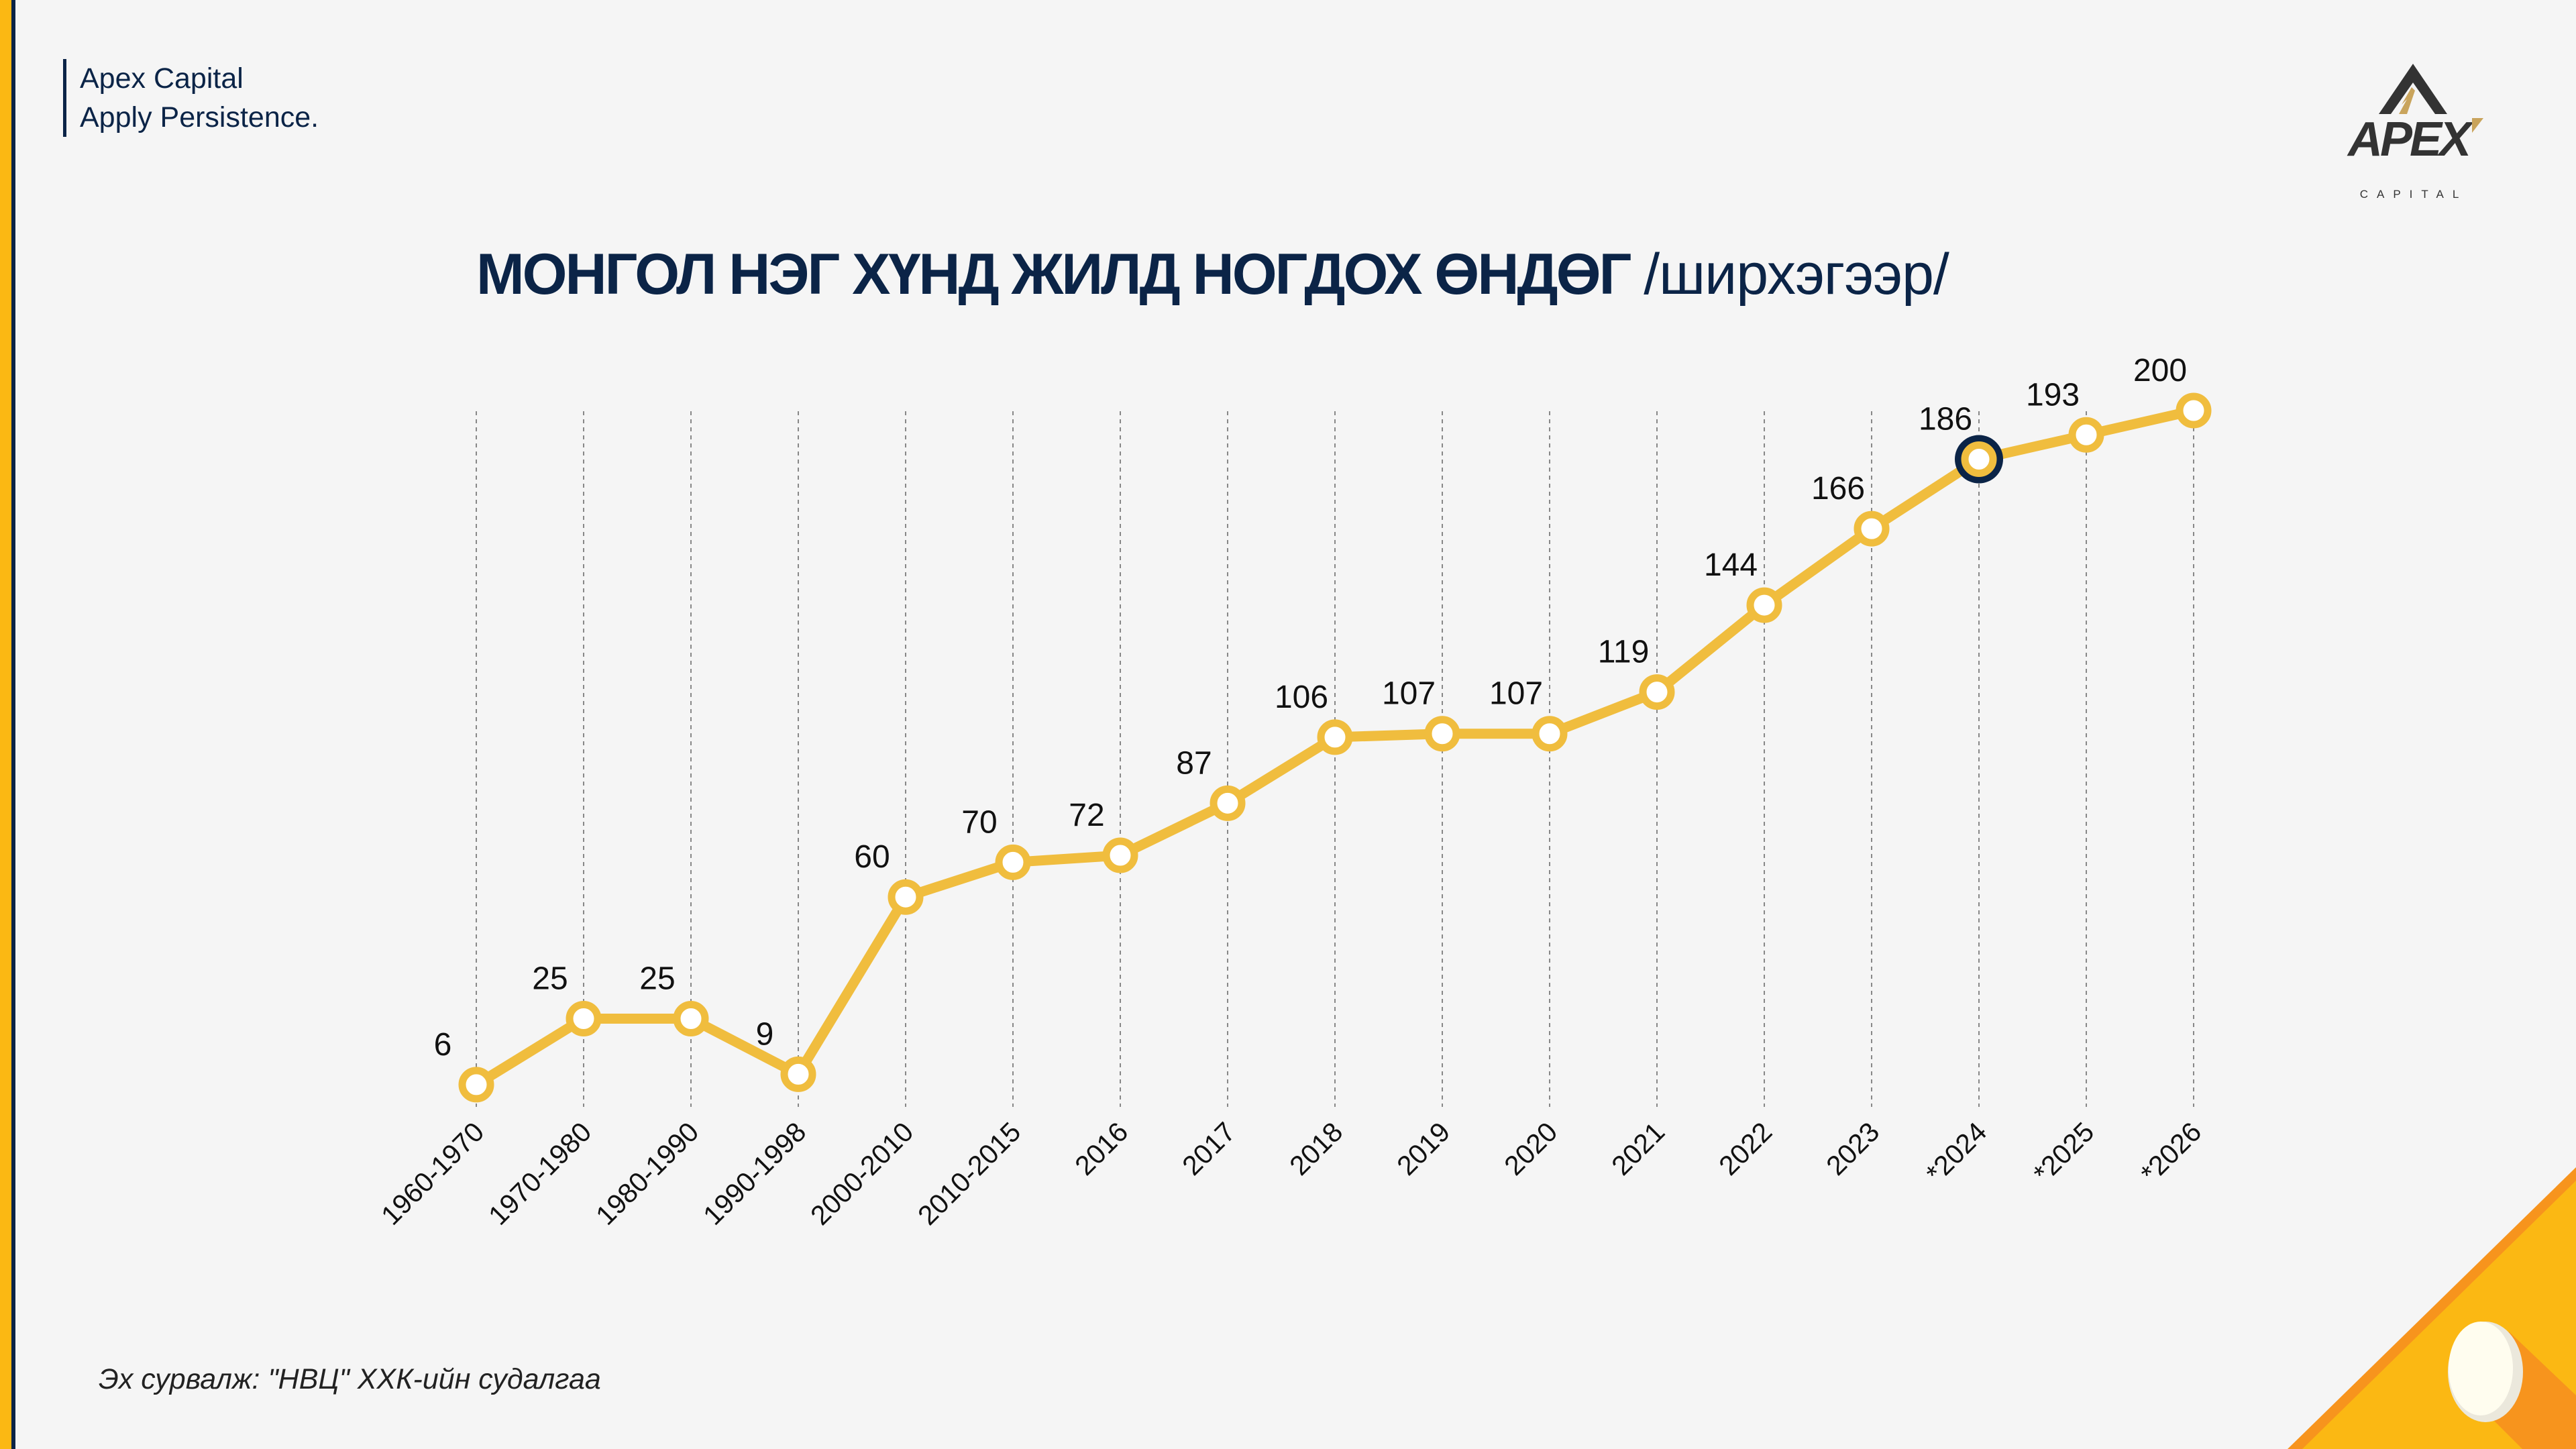  I want to click on data-label: 193, so click(2053, 395).